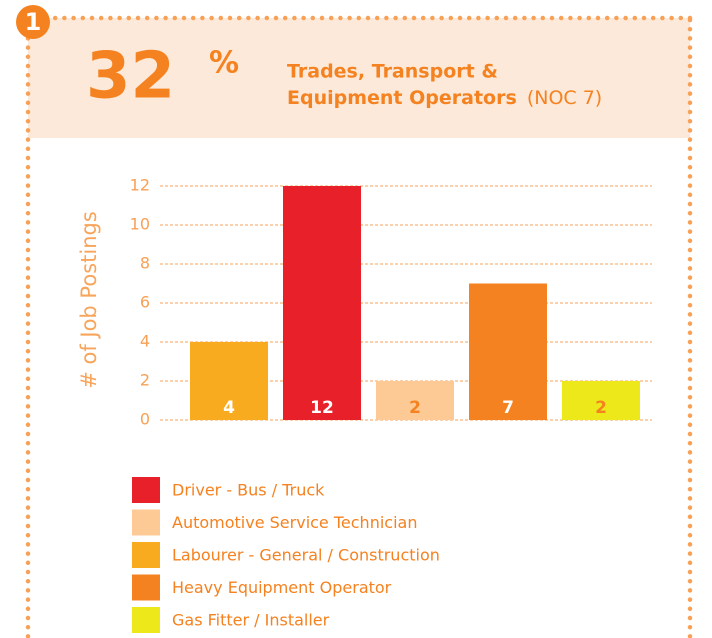 This screenshot has height=638, width=712. I want to click on headline-unit: %, so click(224, 63).